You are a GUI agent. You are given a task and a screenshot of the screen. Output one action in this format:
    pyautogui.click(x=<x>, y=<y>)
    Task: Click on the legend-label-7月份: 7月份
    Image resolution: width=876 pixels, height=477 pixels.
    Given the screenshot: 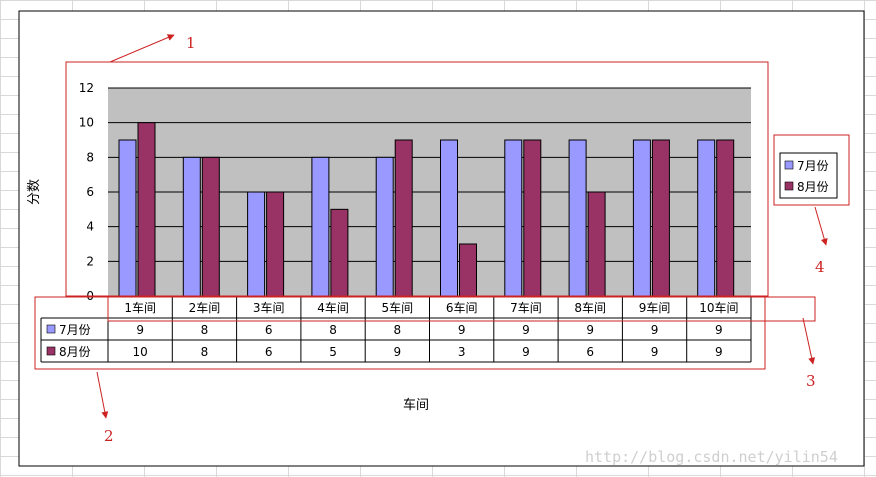 What is the action you would take?
    pyautogui.click(x=813, y=166)
    